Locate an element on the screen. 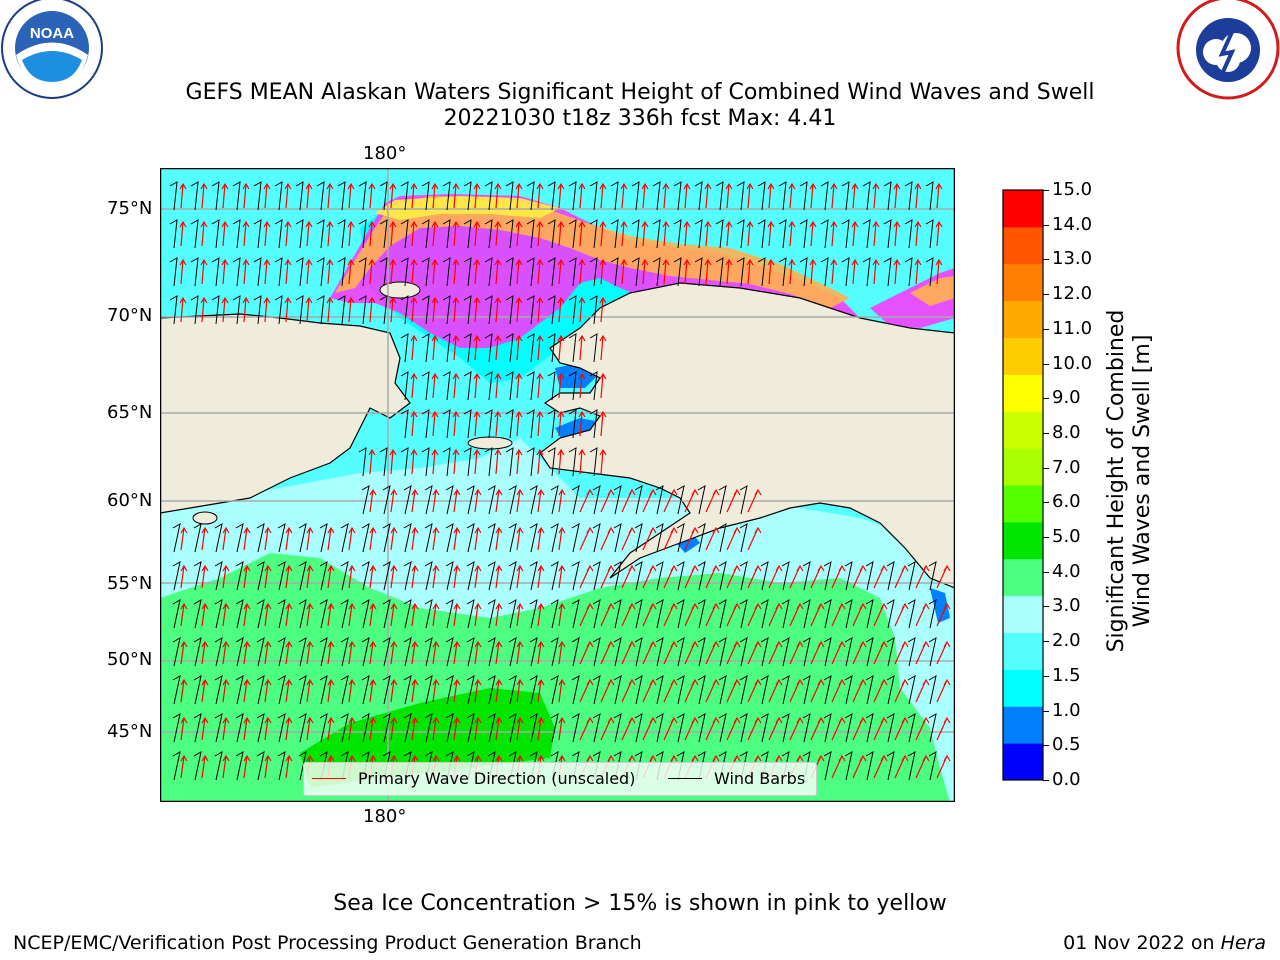  lat-label-70: 70°N is located at coordinates (129, 315).